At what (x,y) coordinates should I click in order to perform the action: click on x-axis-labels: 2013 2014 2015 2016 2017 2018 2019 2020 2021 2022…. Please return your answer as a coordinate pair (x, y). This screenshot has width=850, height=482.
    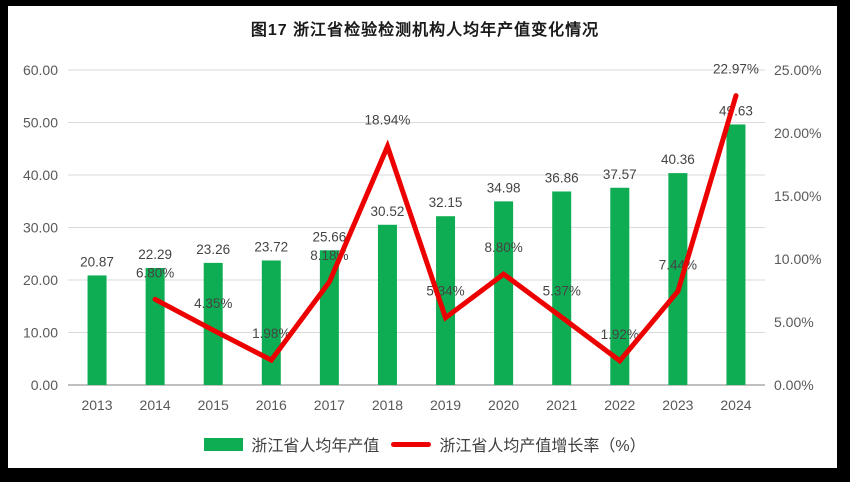
    Looking at the image, I should click on (416, 405).